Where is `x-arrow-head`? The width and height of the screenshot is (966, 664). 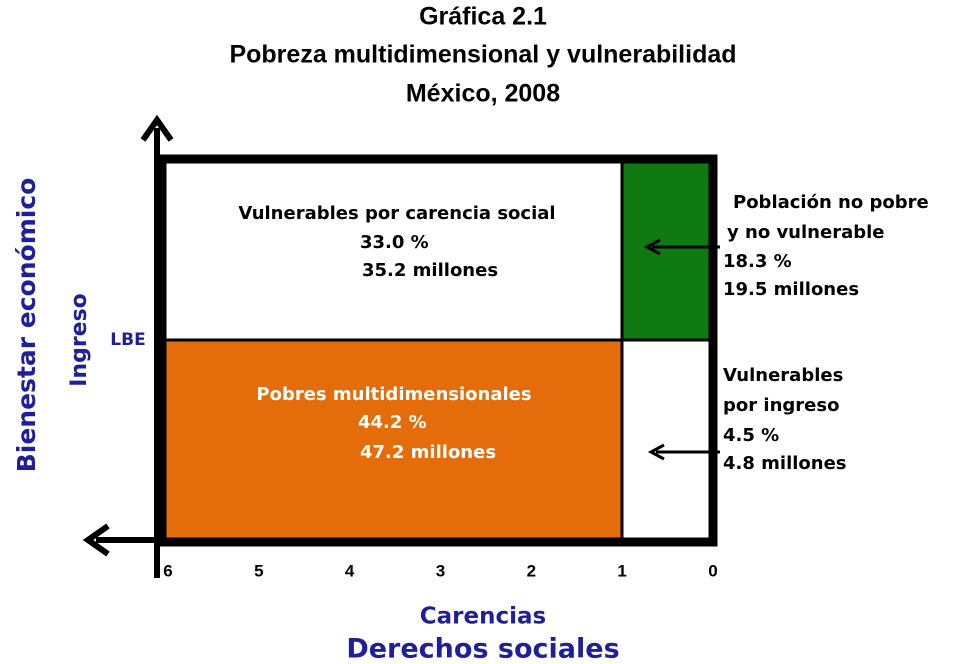 x-arrow-head is located at coordinates (96, 540).